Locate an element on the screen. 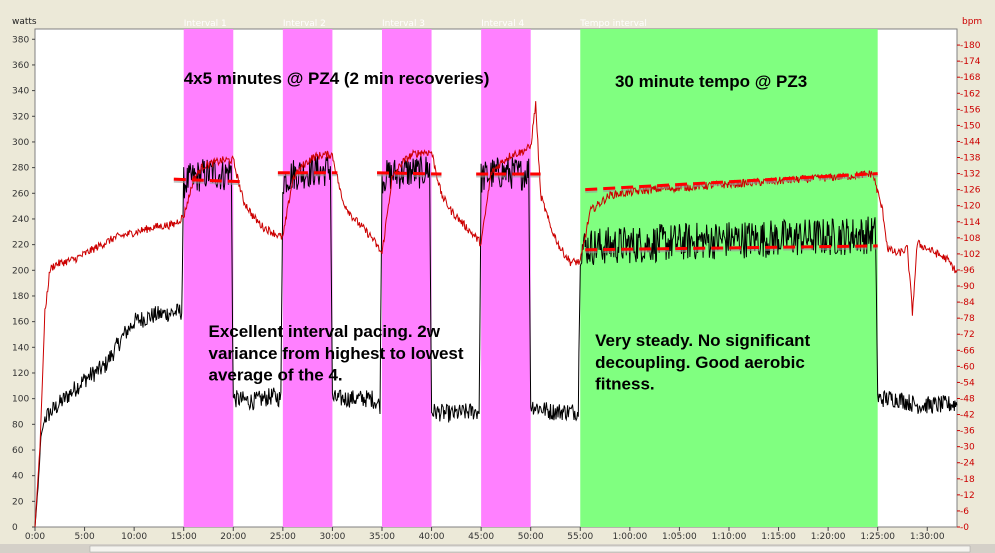  ytick-right-label: -6 is located at coordinates (964, 512).